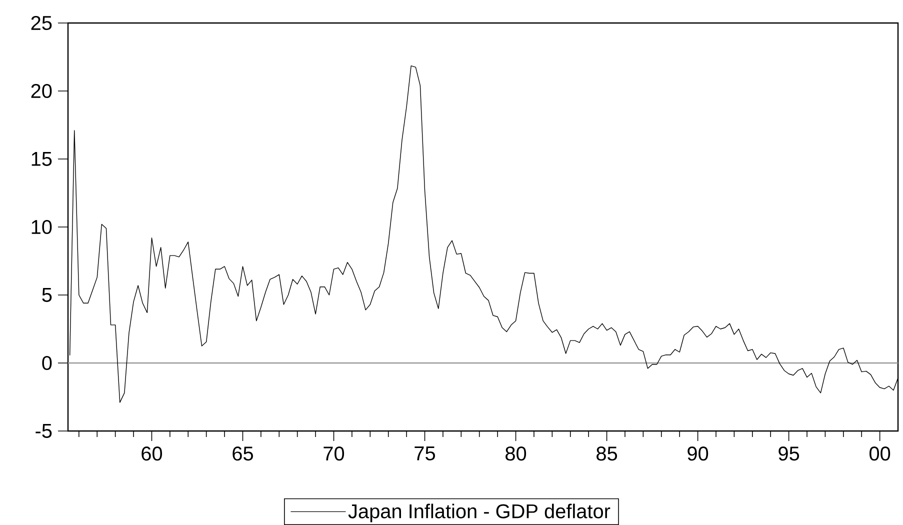 Image resolution: width=903 pixels, height=525 pixels. What do you see at coordinates (152, 453) in the screenshot?
I see `x-tick-label: 60` at bounding box center [152, 453].